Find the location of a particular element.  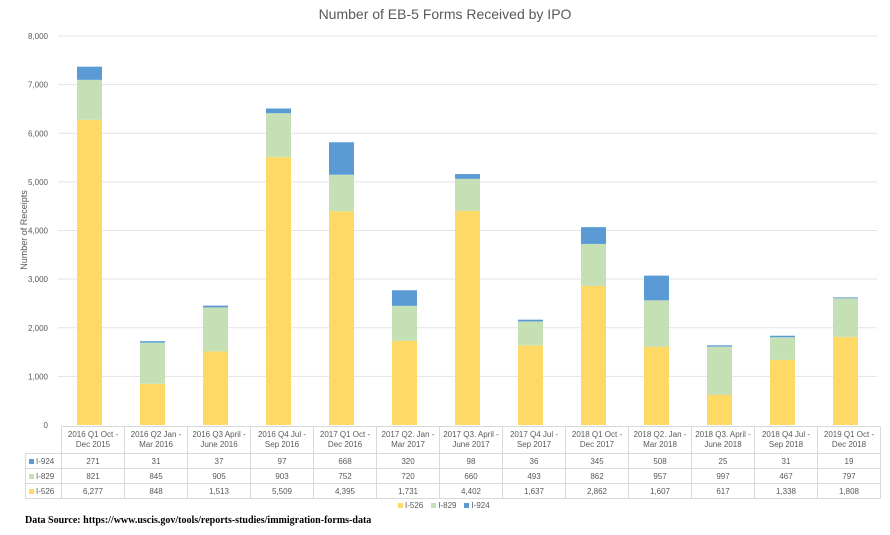

x-tick-label-line: Sep 2016 is located at coordinates (282, 444).